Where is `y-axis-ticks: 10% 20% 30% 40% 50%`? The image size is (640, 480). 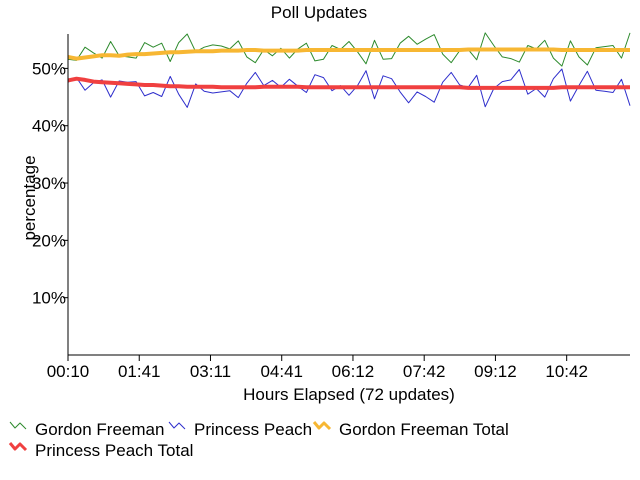 y-axis-ticks: 10% 20% 30% 40% 50% is located at coordinates (50, 183).